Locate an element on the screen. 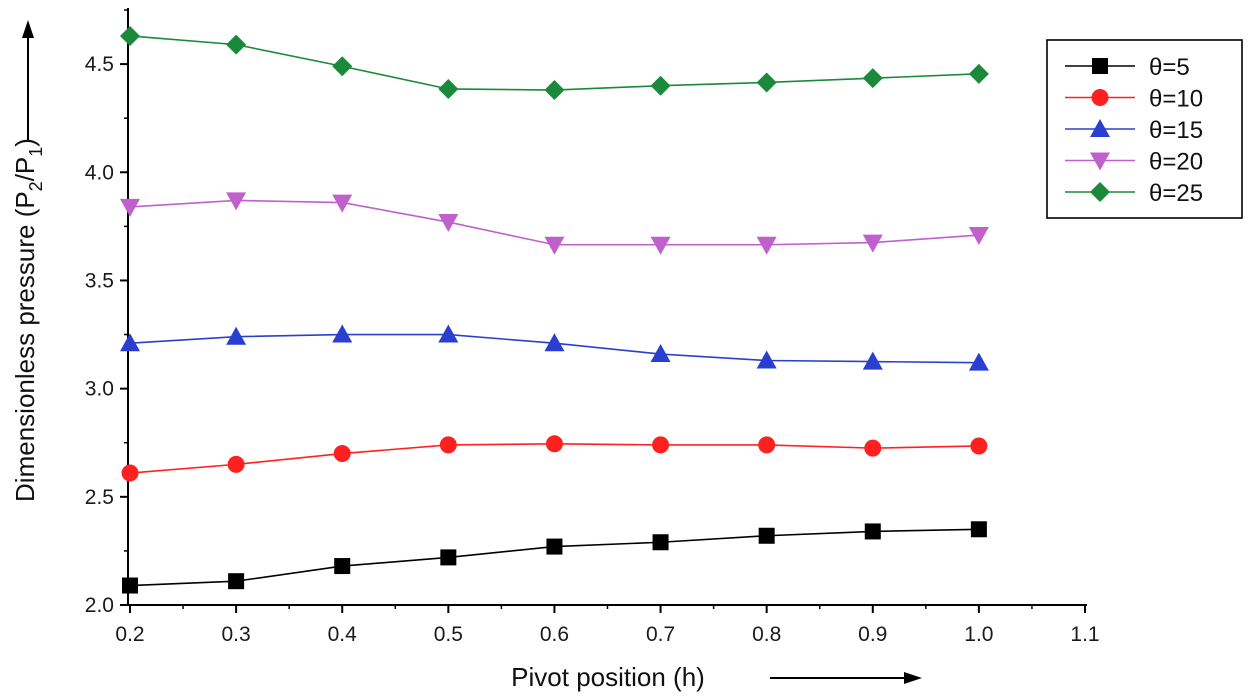  y-tick-label: 2.5 is located at coordinates (99, 497).